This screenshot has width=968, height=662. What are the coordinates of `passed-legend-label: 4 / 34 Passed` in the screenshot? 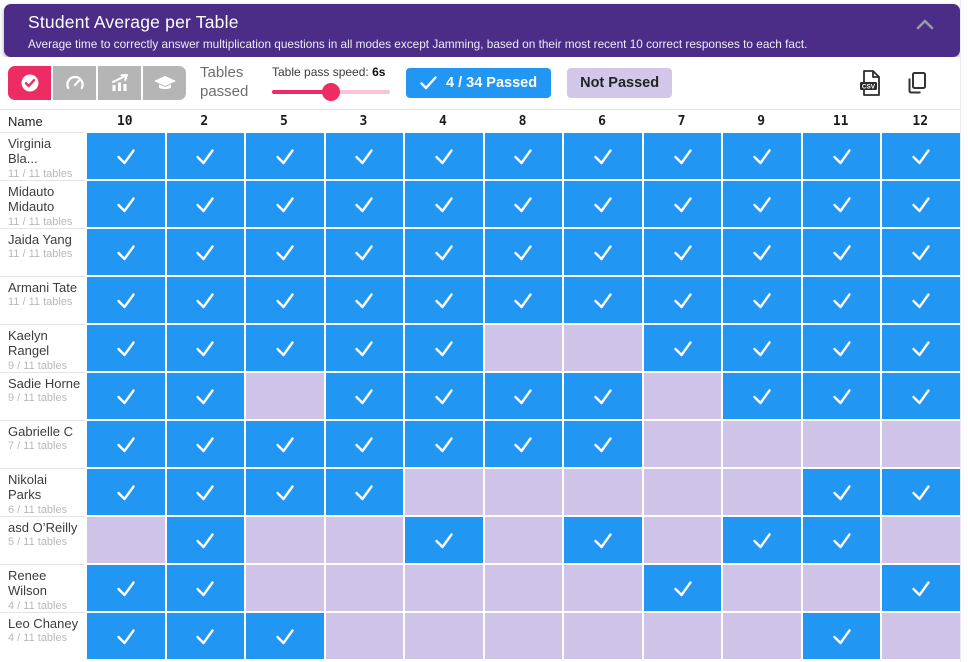 It's located at (492, 83).